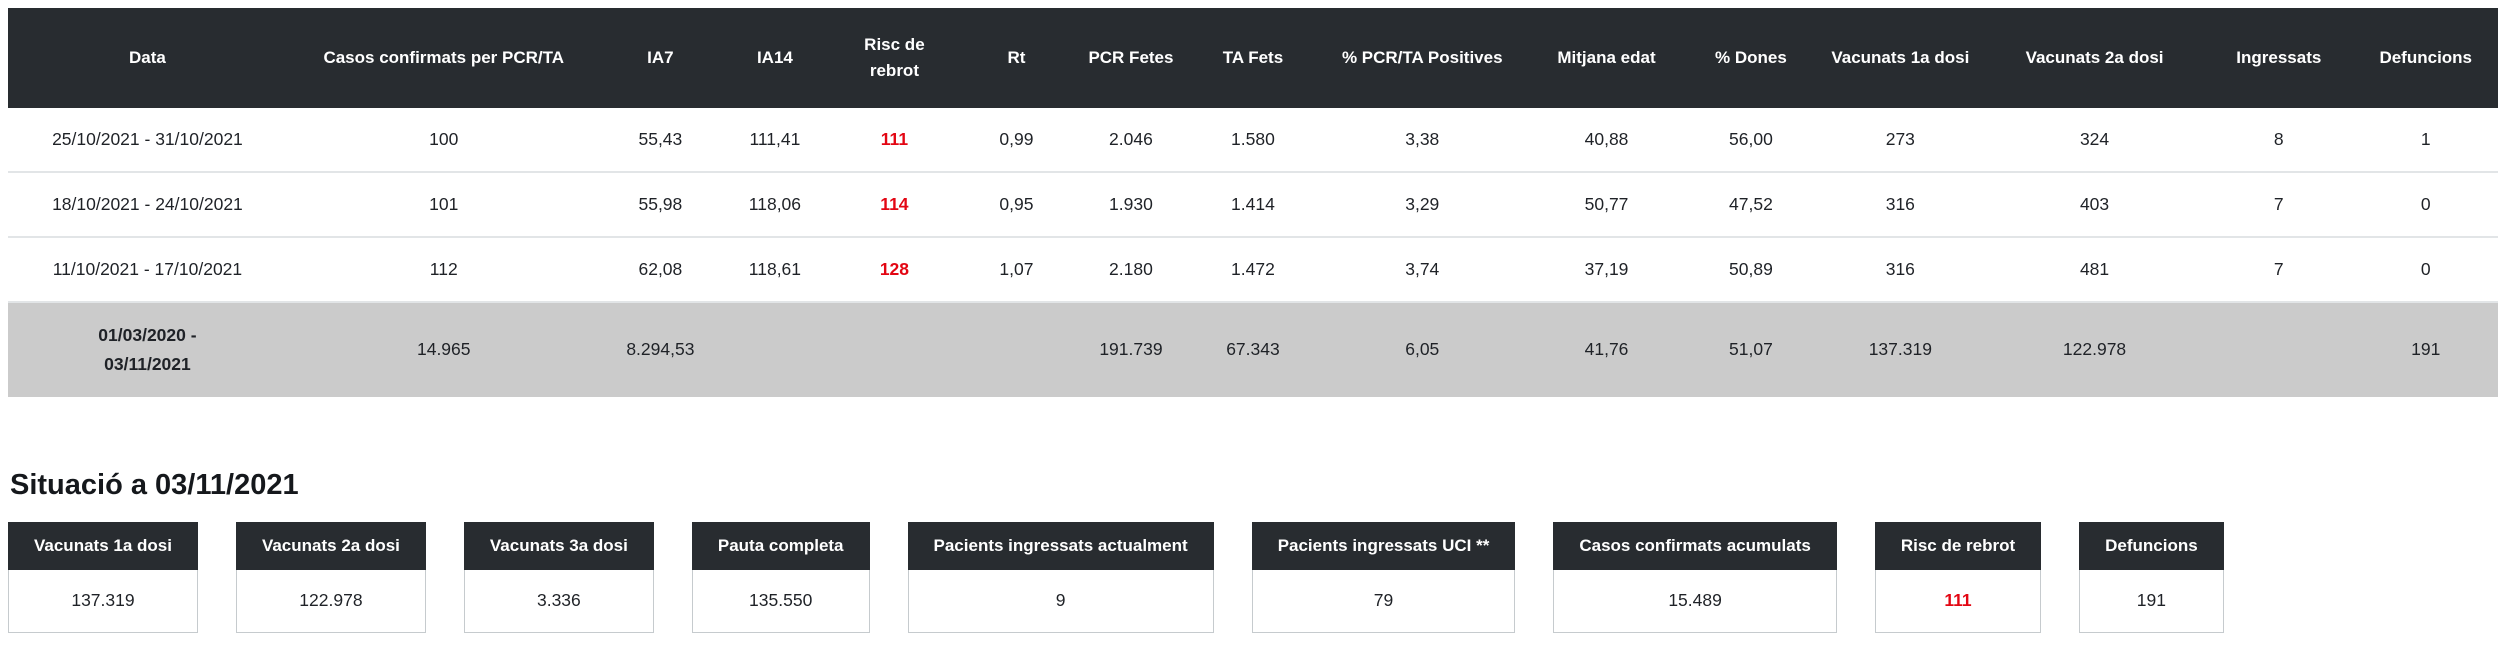 This screenshot has width=2506, height=652. What do you see at coordinates (780, 545) in the screenshot?
I see `stat-card-label: Pauta completa` at bounding box center [780, 545].